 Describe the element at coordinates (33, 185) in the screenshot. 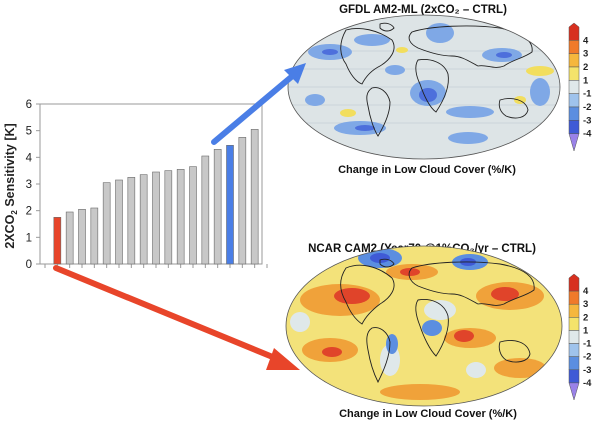

I see `y-axis-ticks: 0 1 2 3 4 5 6` at that location.